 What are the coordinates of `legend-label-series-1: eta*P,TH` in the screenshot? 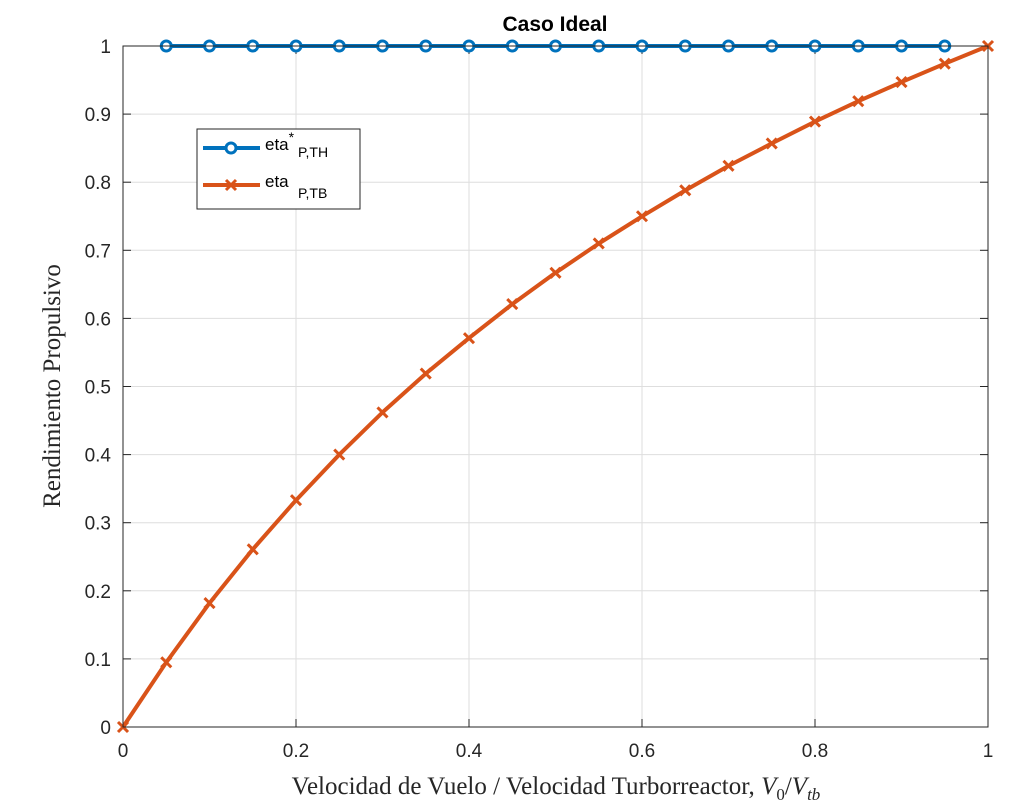 It's located at (296, 144).